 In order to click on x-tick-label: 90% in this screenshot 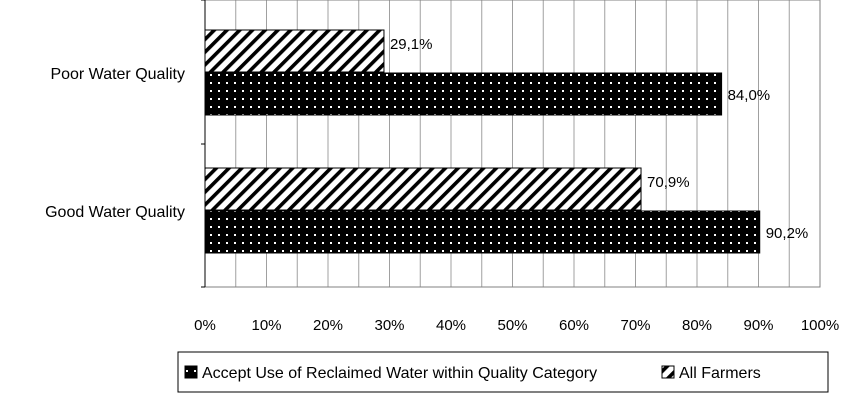, I will do `click(758, 325)`.